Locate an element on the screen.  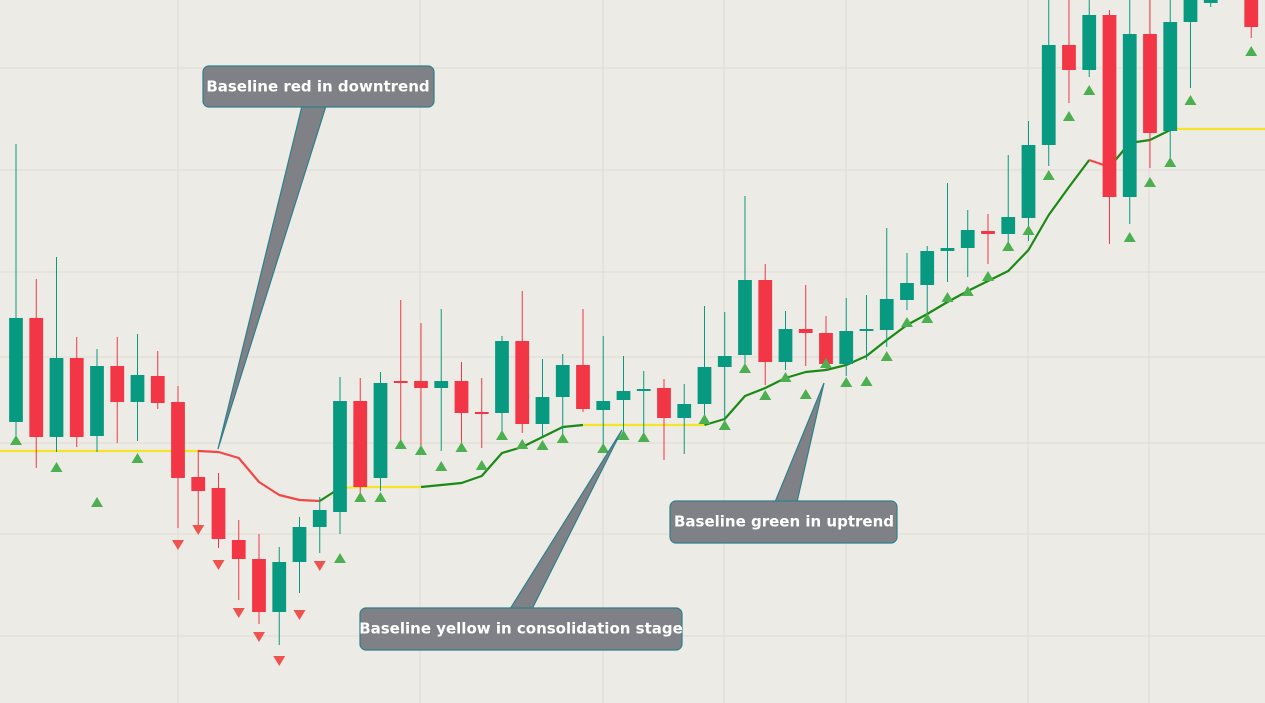
annotation: Baseline green in uptrend is located at coordinates (783, 463).